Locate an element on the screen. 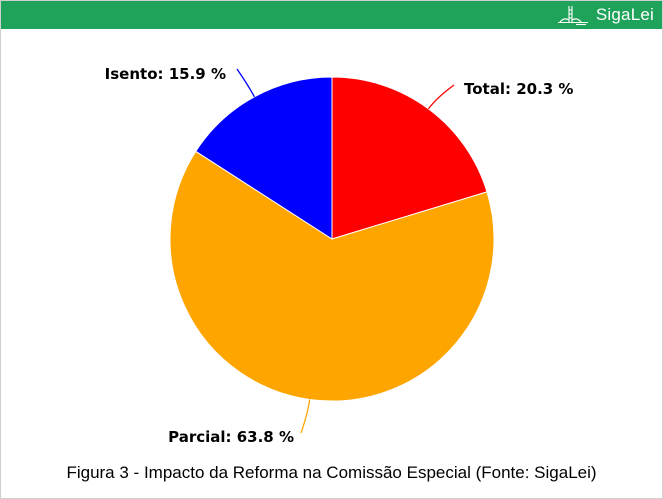 This screenshot has height=499, width=663. brand-logo: SigaLei is located at coordinates (605, 15).